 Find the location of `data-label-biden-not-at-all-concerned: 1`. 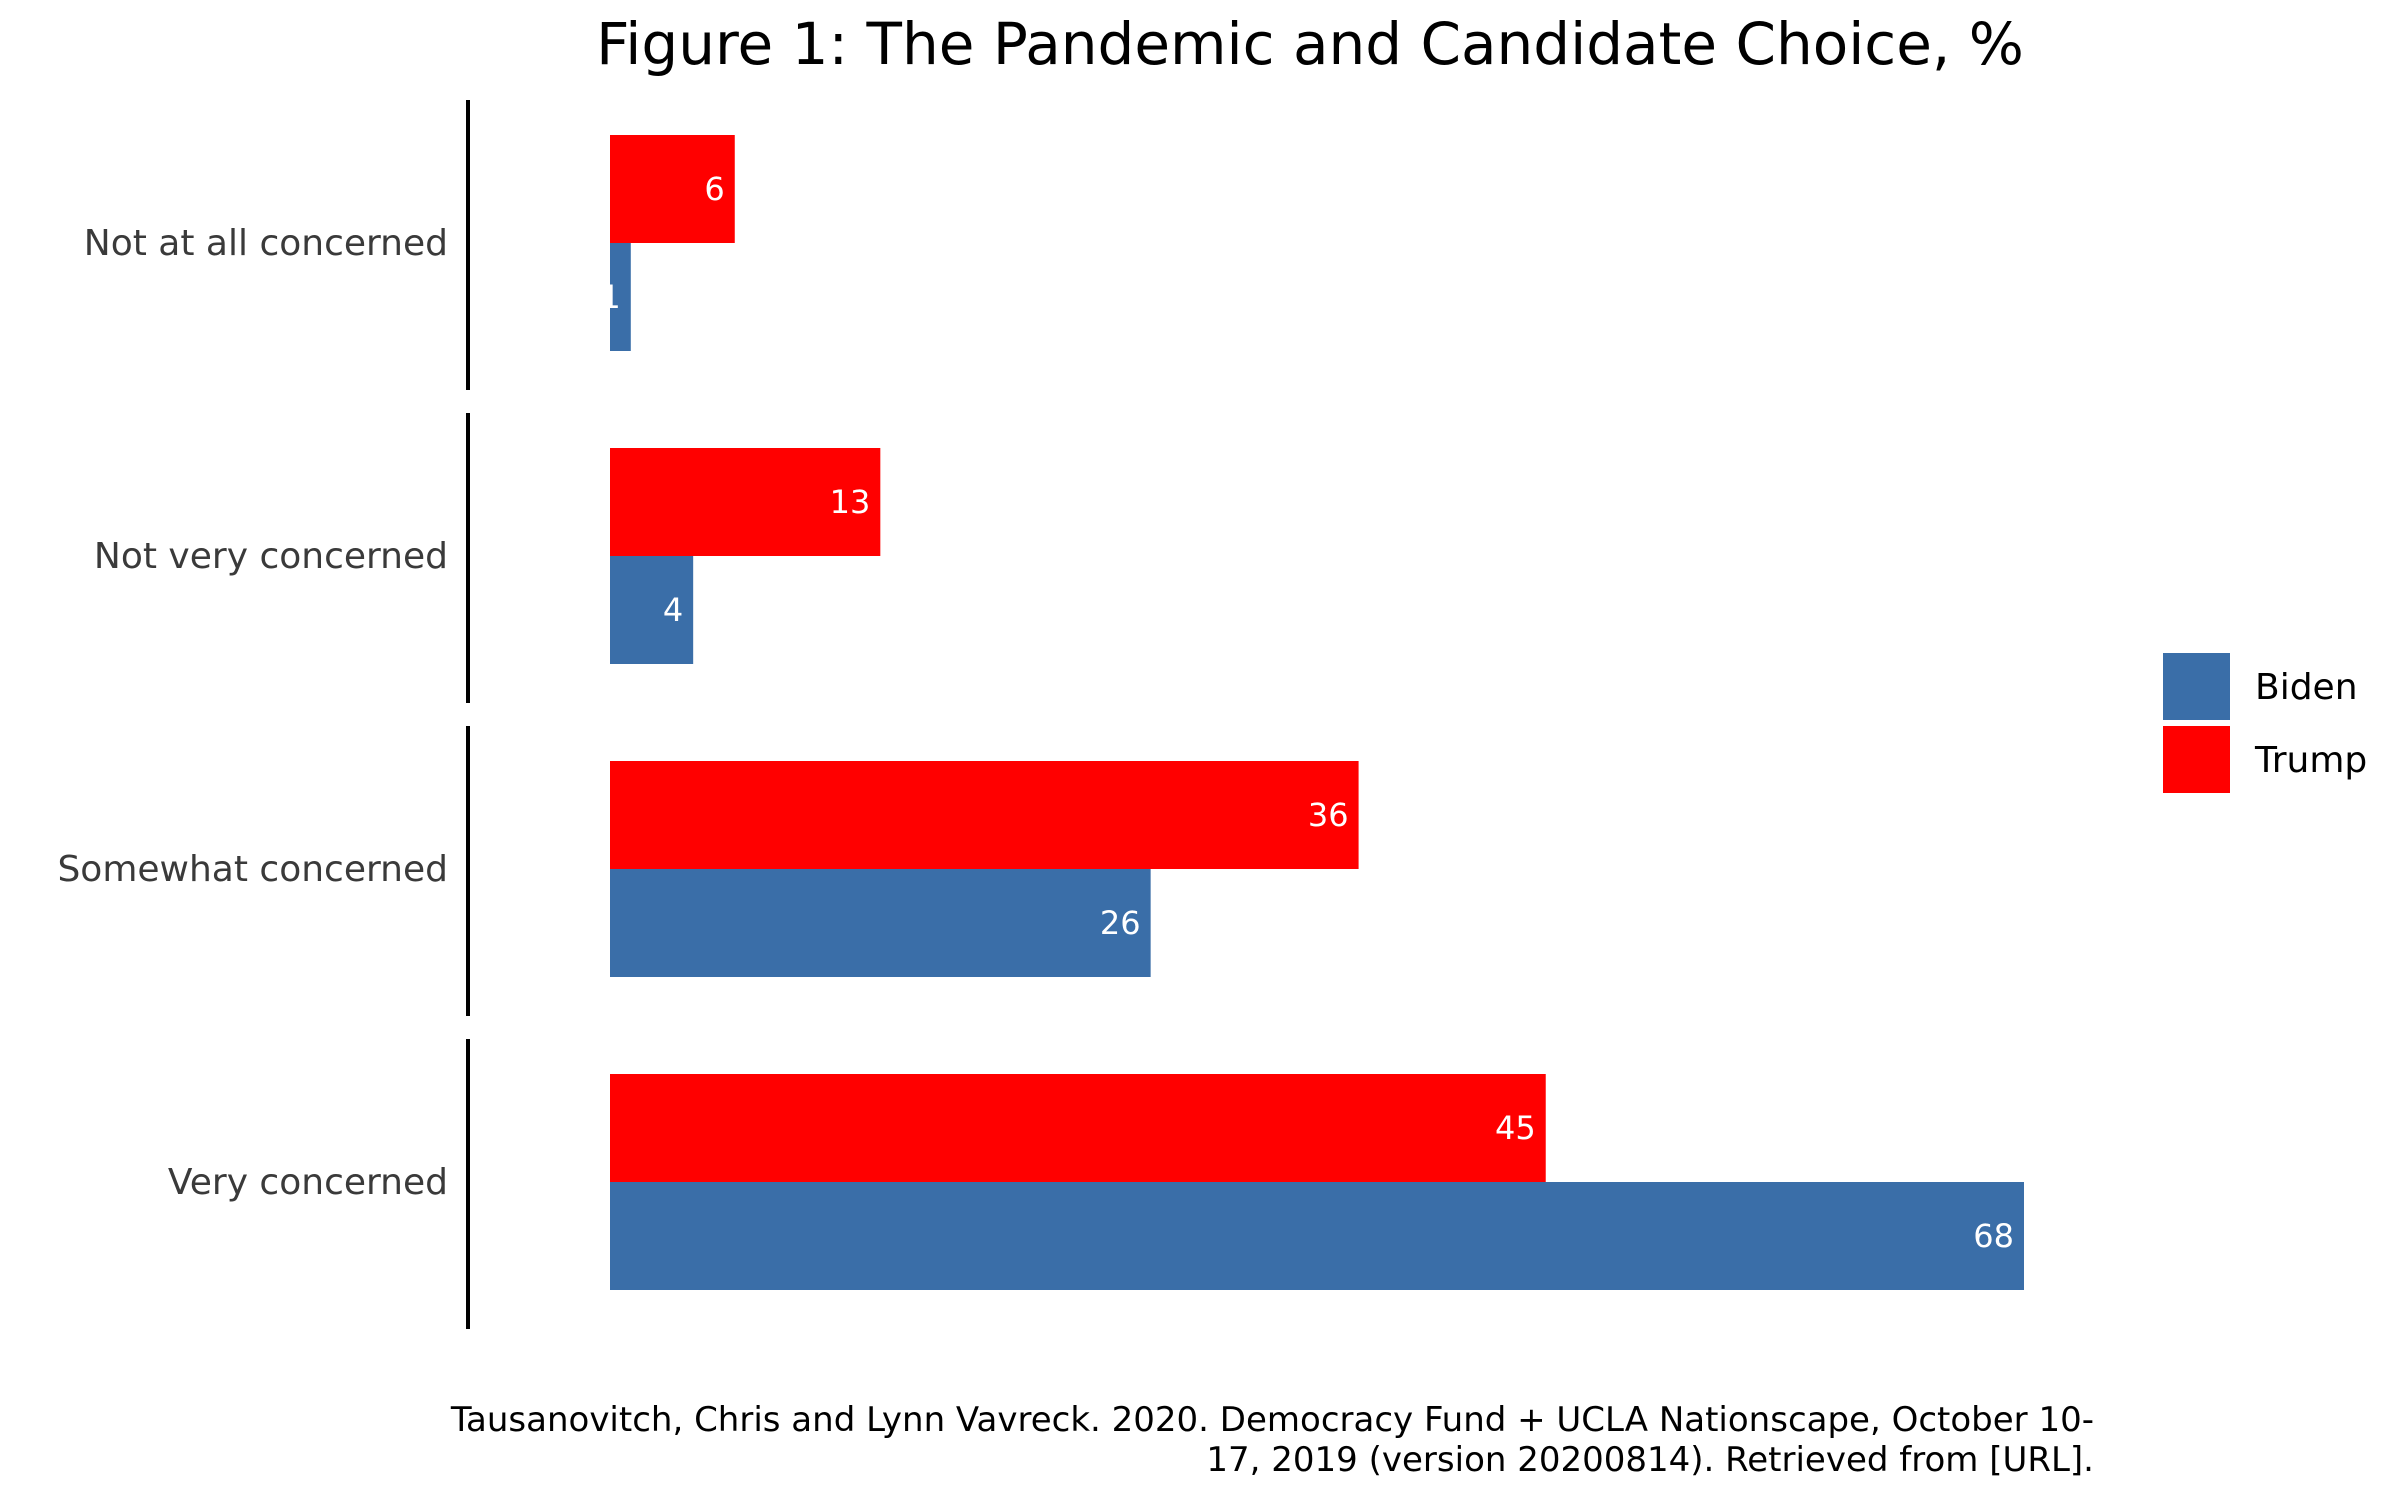

data-label-biden-not-at-all-concerned: 1 is located at coordinates (610, 297).